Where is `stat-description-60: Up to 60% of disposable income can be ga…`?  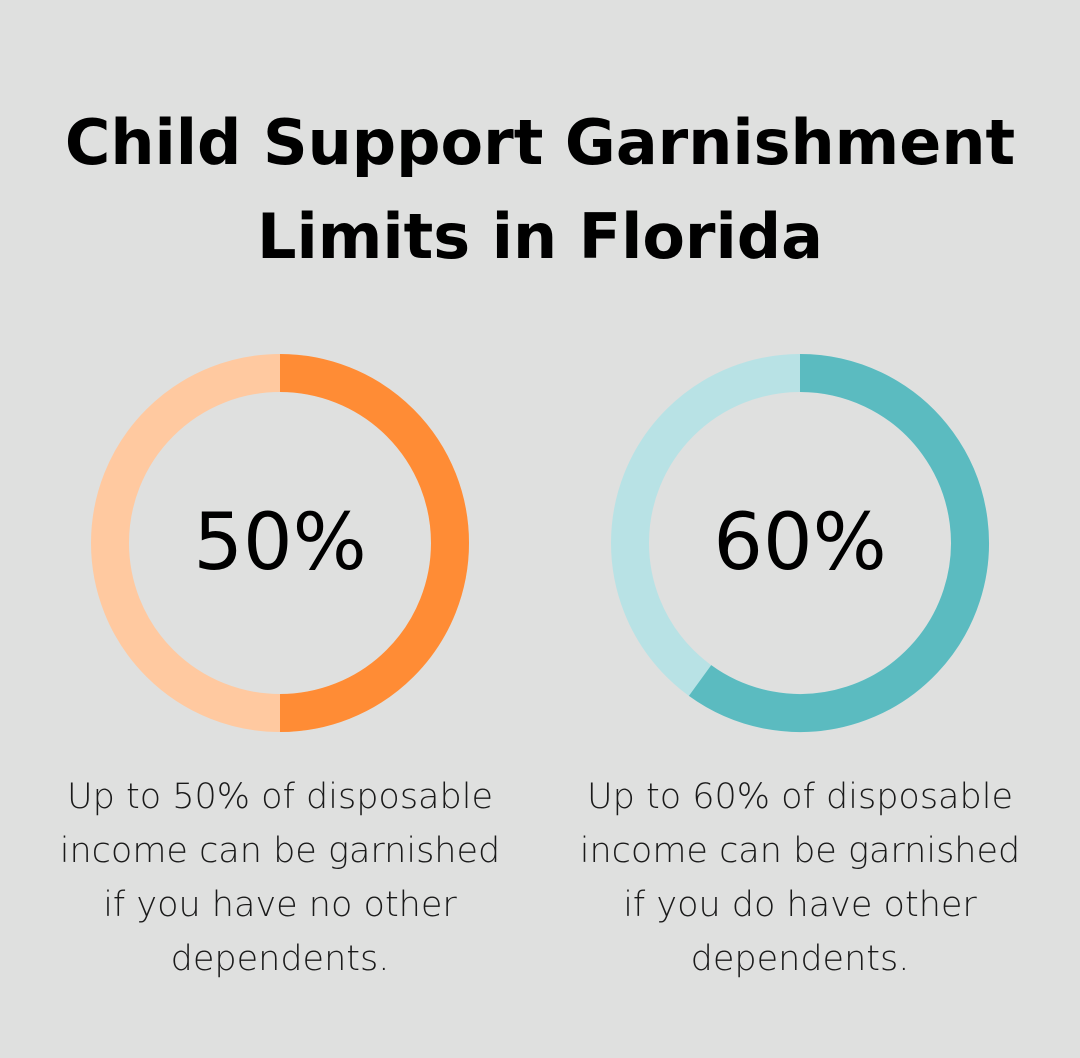
stat-description-60: Up to 60% of disposable income can be ga… is located at coordinates (800, 878).